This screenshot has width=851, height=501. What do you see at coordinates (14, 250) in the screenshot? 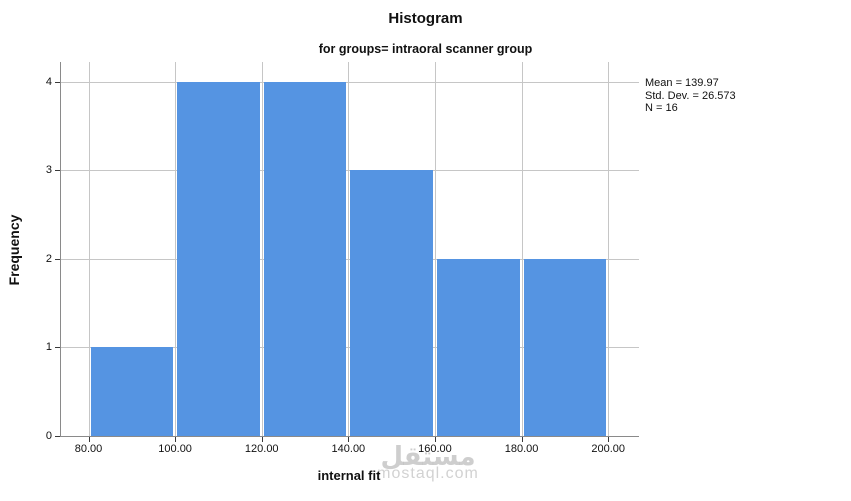
I see `y-axis-label: Frequency` at bounding box center [14, 250].